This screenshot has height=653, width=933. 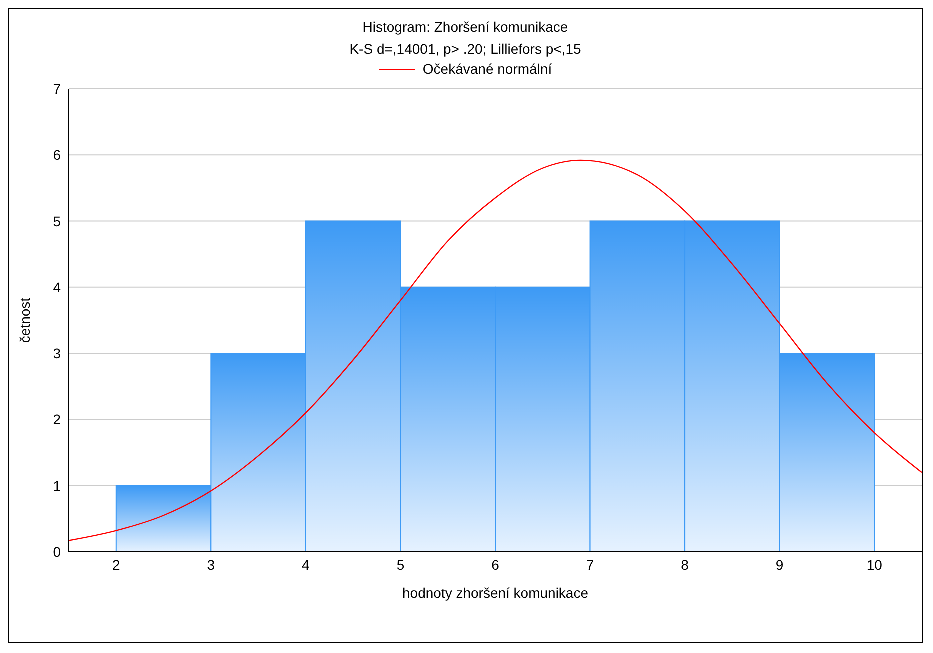 I want to click on x-tick-label: 3, so click(x=211, y=564).